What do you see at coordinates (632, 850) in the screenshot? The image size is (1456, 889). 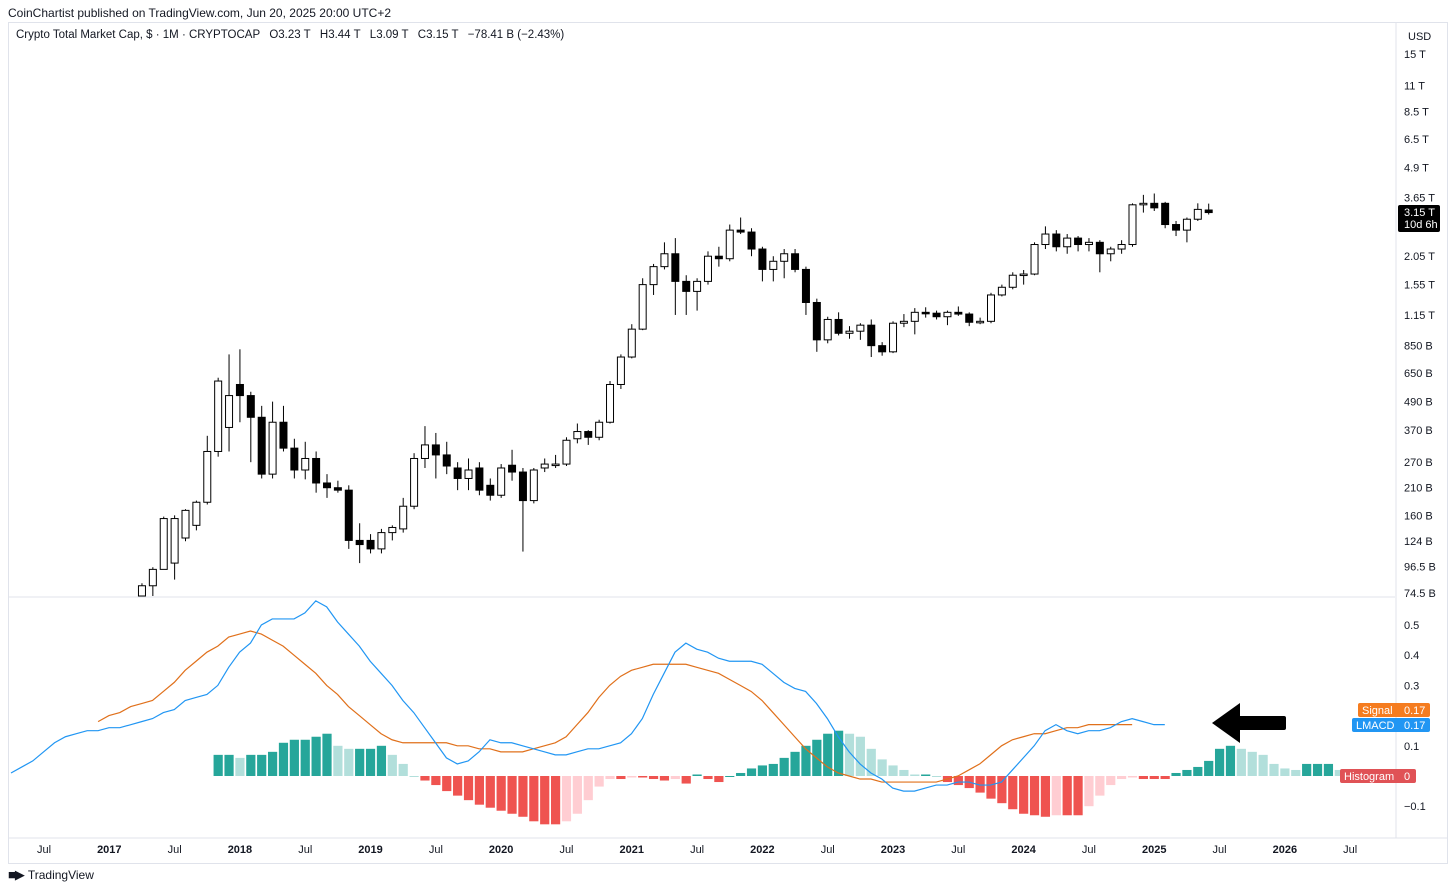 I see `time-tick-label: 2021` at bounding box center [632, 850].